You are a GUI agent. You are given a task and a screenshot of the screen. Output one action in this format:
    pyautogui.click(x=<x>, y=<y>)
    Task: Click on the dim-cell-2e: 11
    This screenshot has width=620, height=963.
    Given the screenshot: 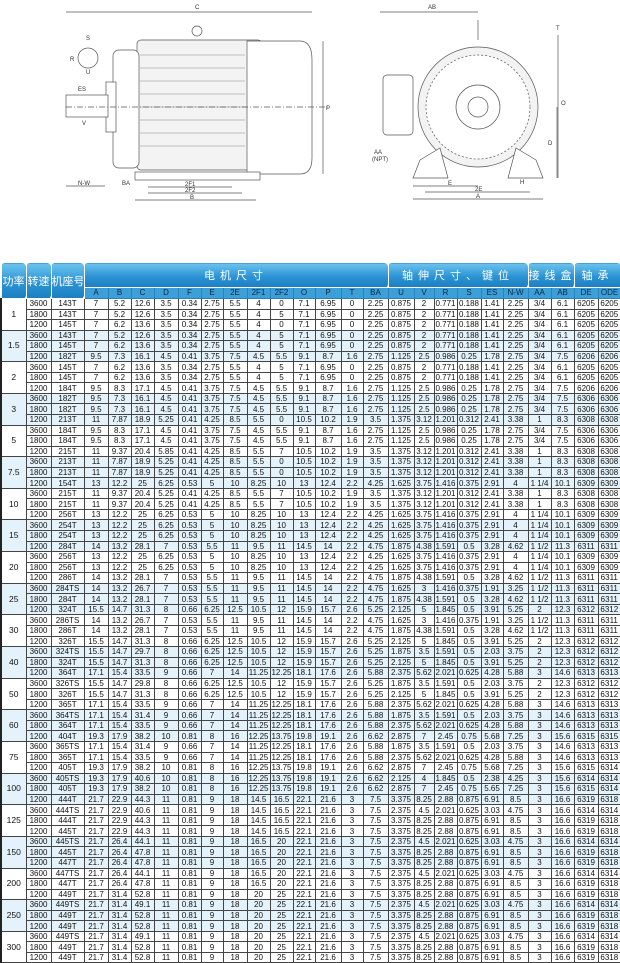 What is the action you would take?
    pyautogui.click(x=235, y=588)
    